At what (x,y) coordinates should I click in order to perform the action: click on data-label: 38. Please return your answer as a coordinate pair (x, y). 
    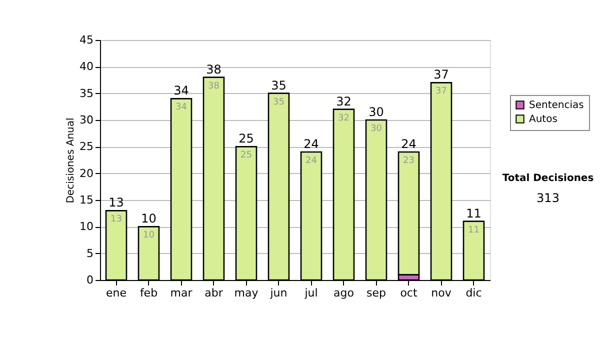
    Looking at the image, I should click on (214, 86).